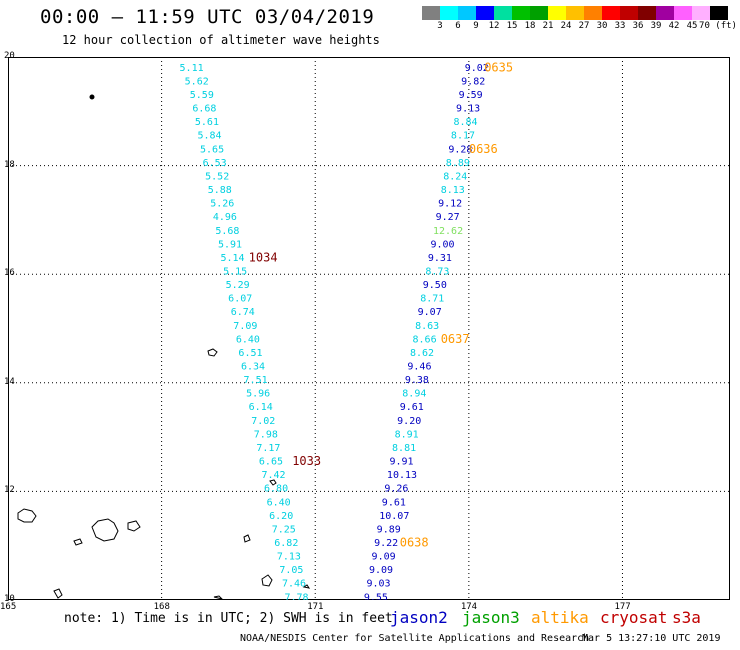 The image size is (740, 650). What do you see at coordinates (566, 26) in the screenshot?
I see `colorbar-label: 24` at bounding box center [566, 26].